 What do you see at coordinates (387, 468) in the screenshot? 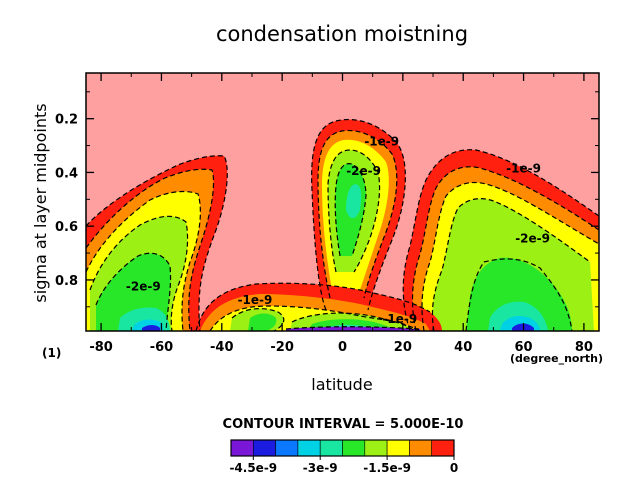
I see `colorbar-tick-label: -1.5e-9` at bounding box center [387, 468].